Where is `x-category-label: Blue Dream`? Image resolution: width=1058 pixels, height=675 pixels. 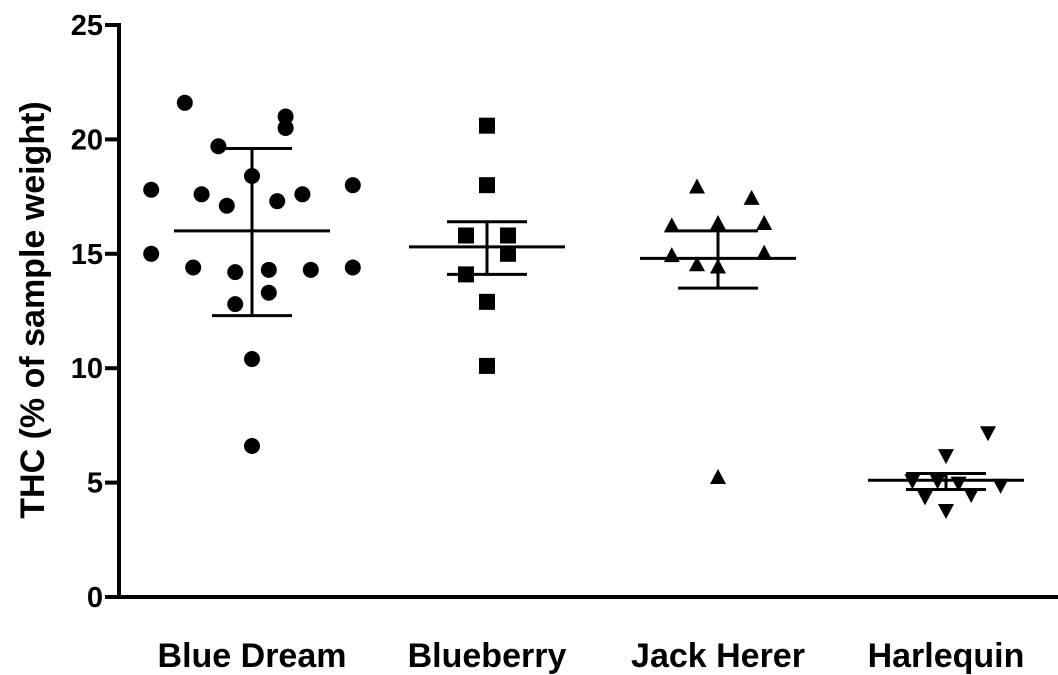
x-category-label: Blue Dream is located at coordinates (252, 656).